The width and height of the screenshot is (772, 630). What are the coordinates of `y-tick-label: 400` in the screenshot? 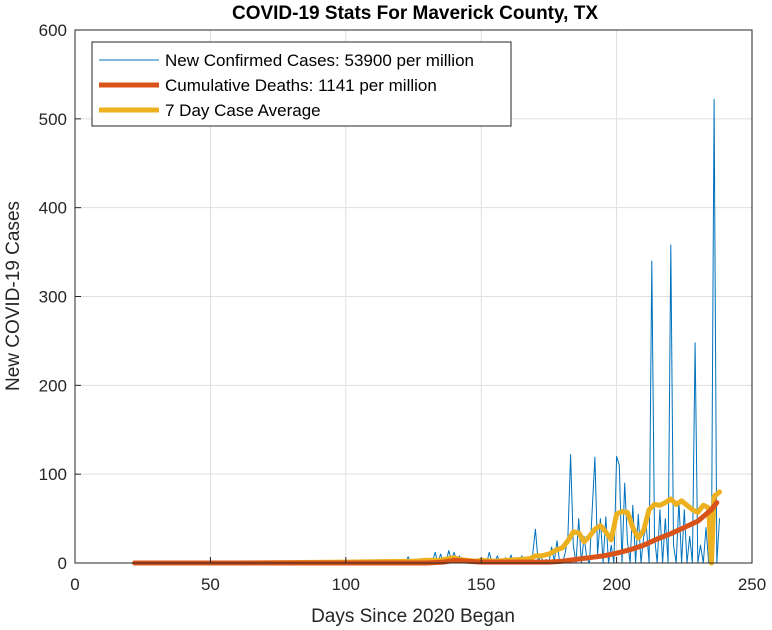 It's located at (53, 208).